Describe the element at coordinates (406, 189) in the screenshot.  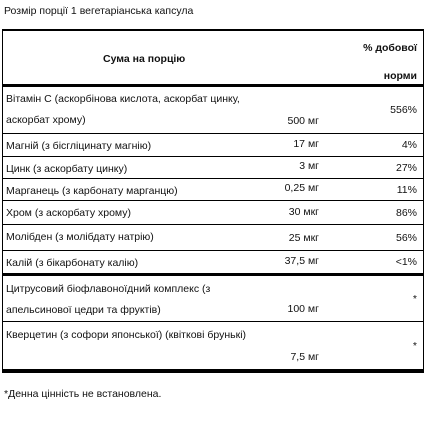
I see `daily-value: 11%` at that location.